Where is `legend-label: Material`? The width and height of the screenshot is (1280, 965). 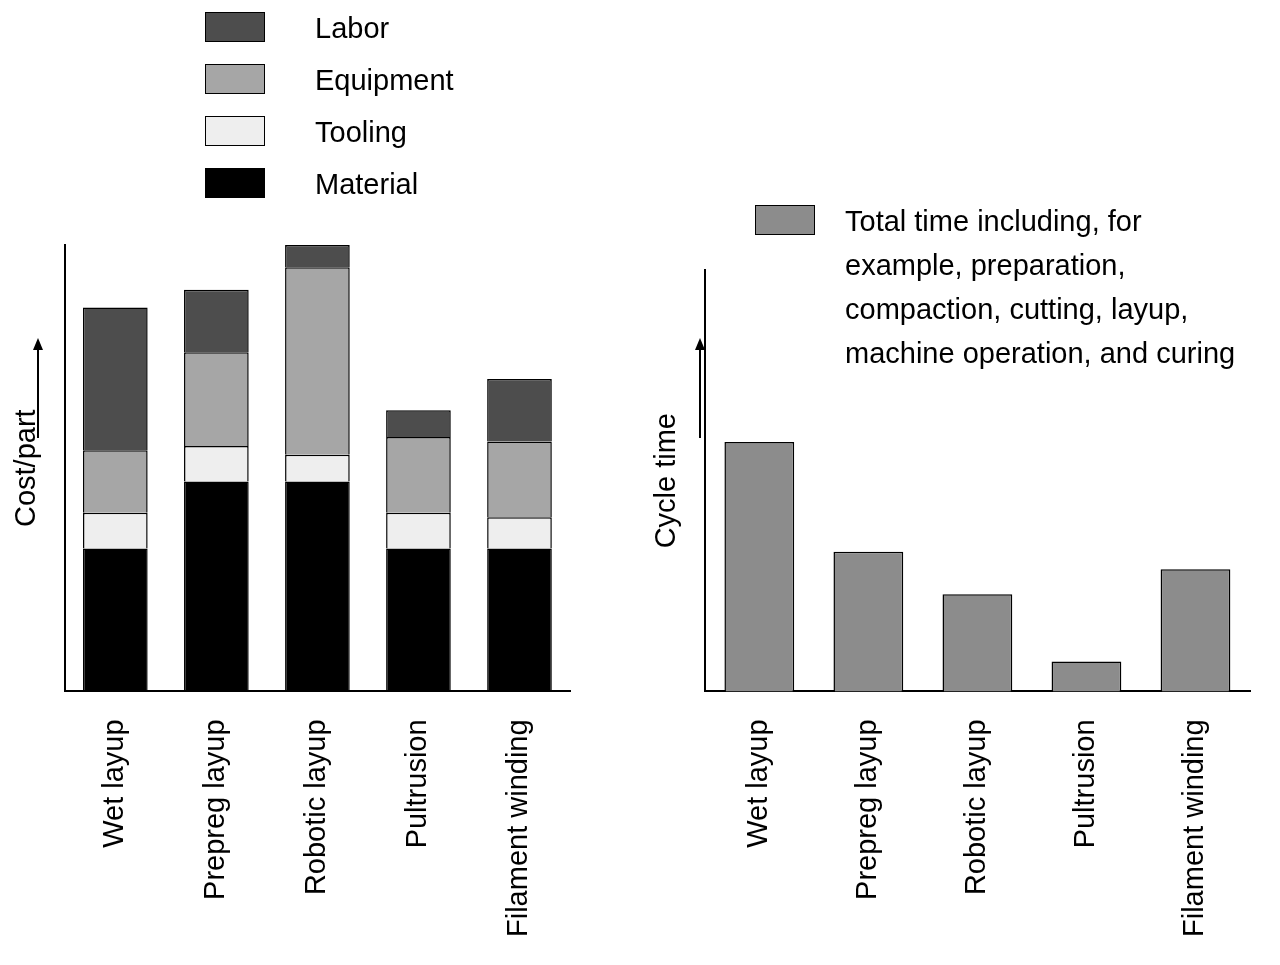
legend-label: Material is located at coordinates (367, 184).